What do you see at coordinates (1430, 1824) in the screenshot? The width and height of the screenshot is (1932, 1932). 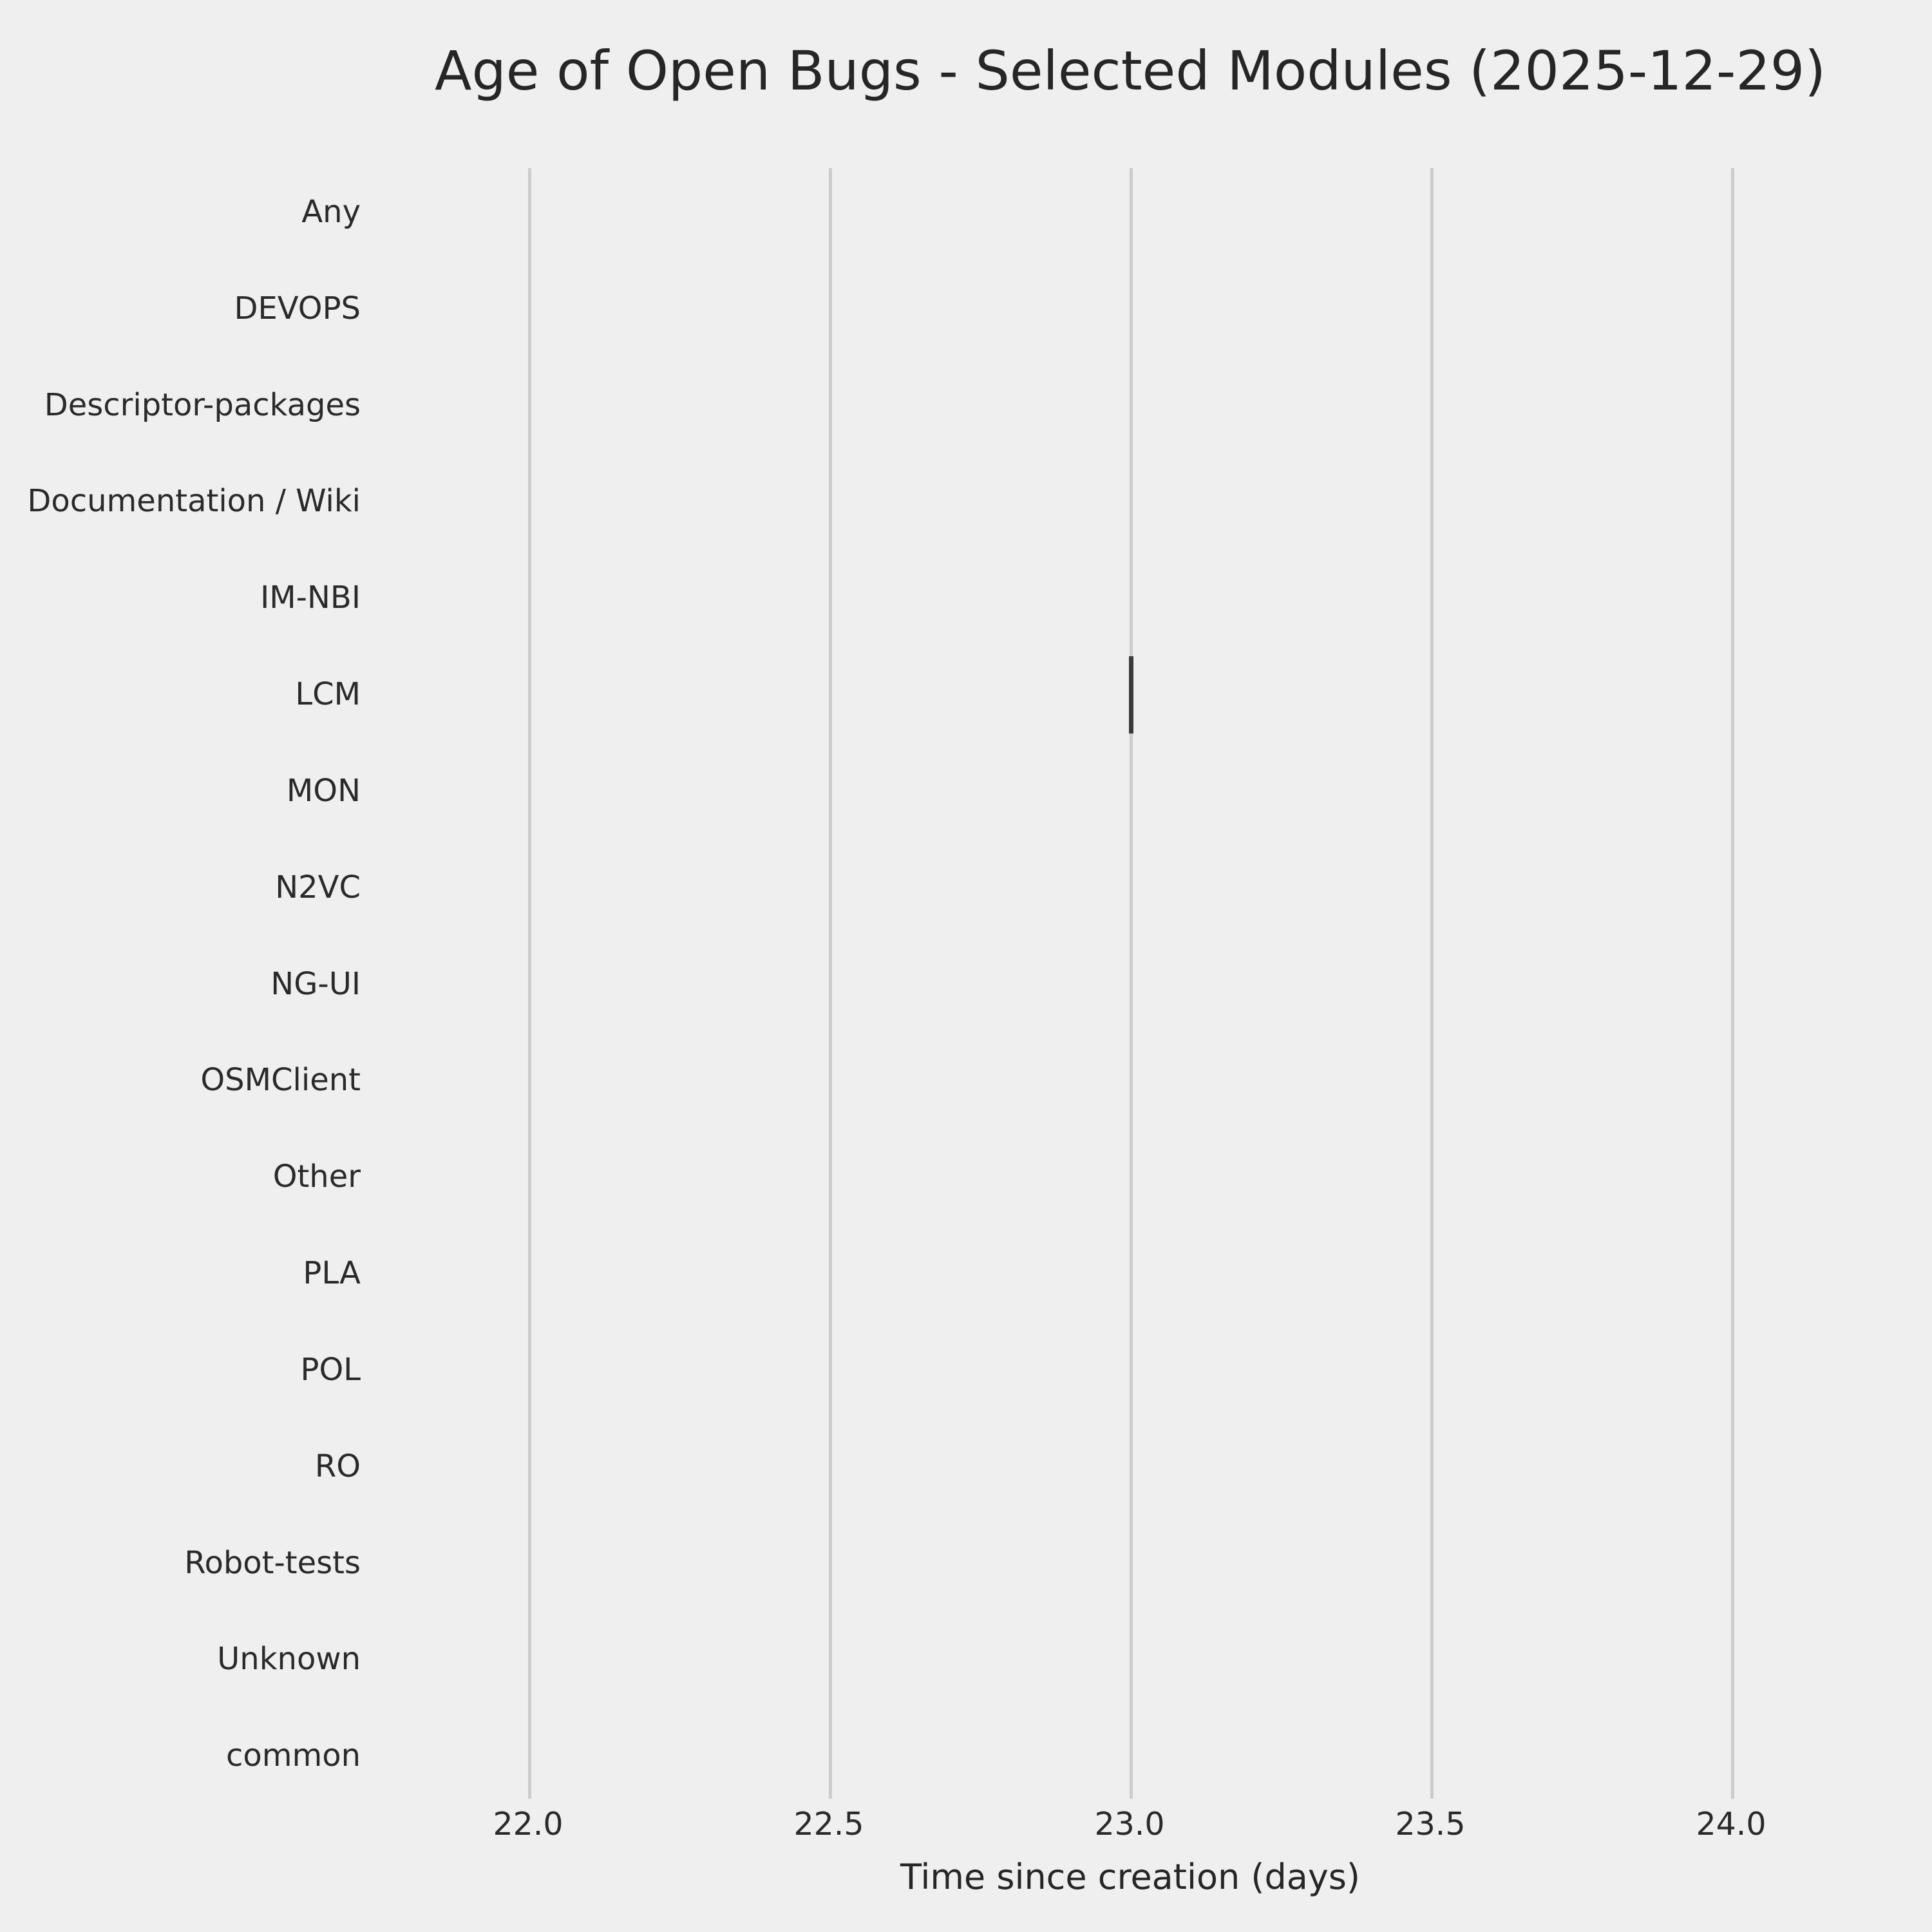 I see `x-tick-label-23.5: 23.5` at bounding box center [1430, 1824].